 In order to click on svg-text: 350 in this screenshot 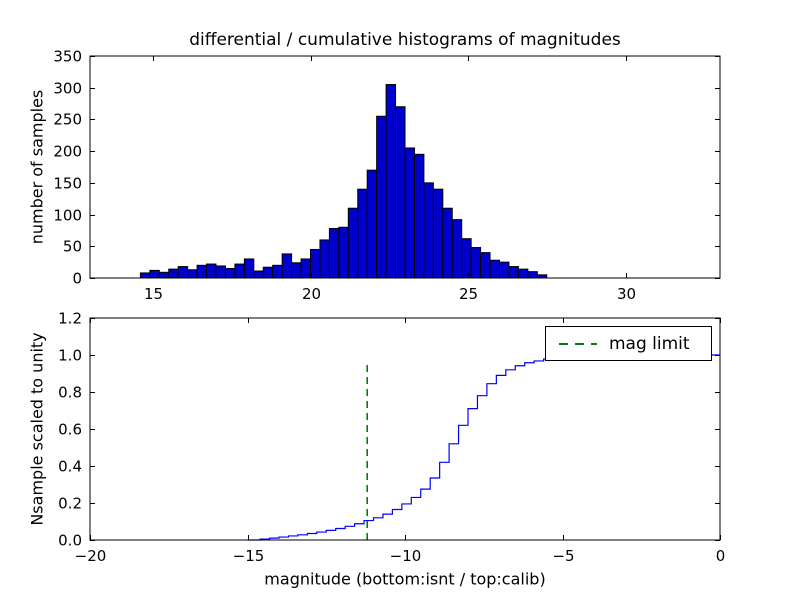, I will do `click(67, 57)`.